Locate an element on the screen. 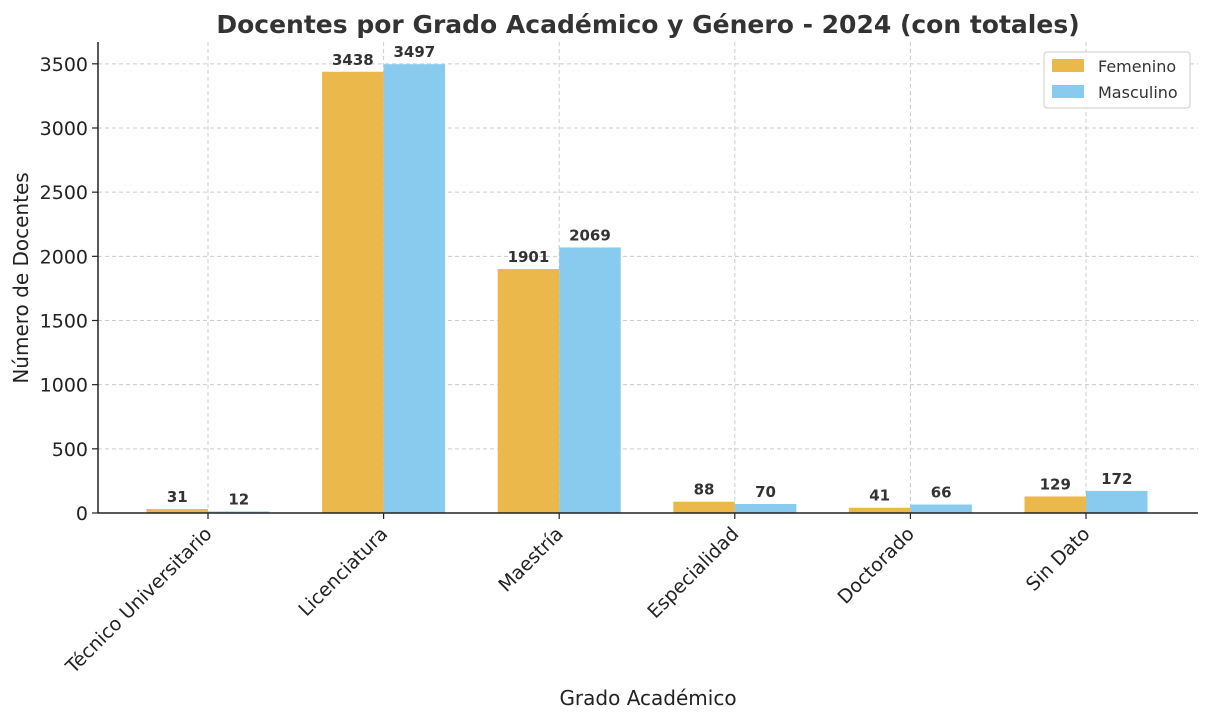 The height and width of the screenshot is (722, 1210). data-label-masculino-tecnico-universitario: 12 is located at coordinates (238, 499).